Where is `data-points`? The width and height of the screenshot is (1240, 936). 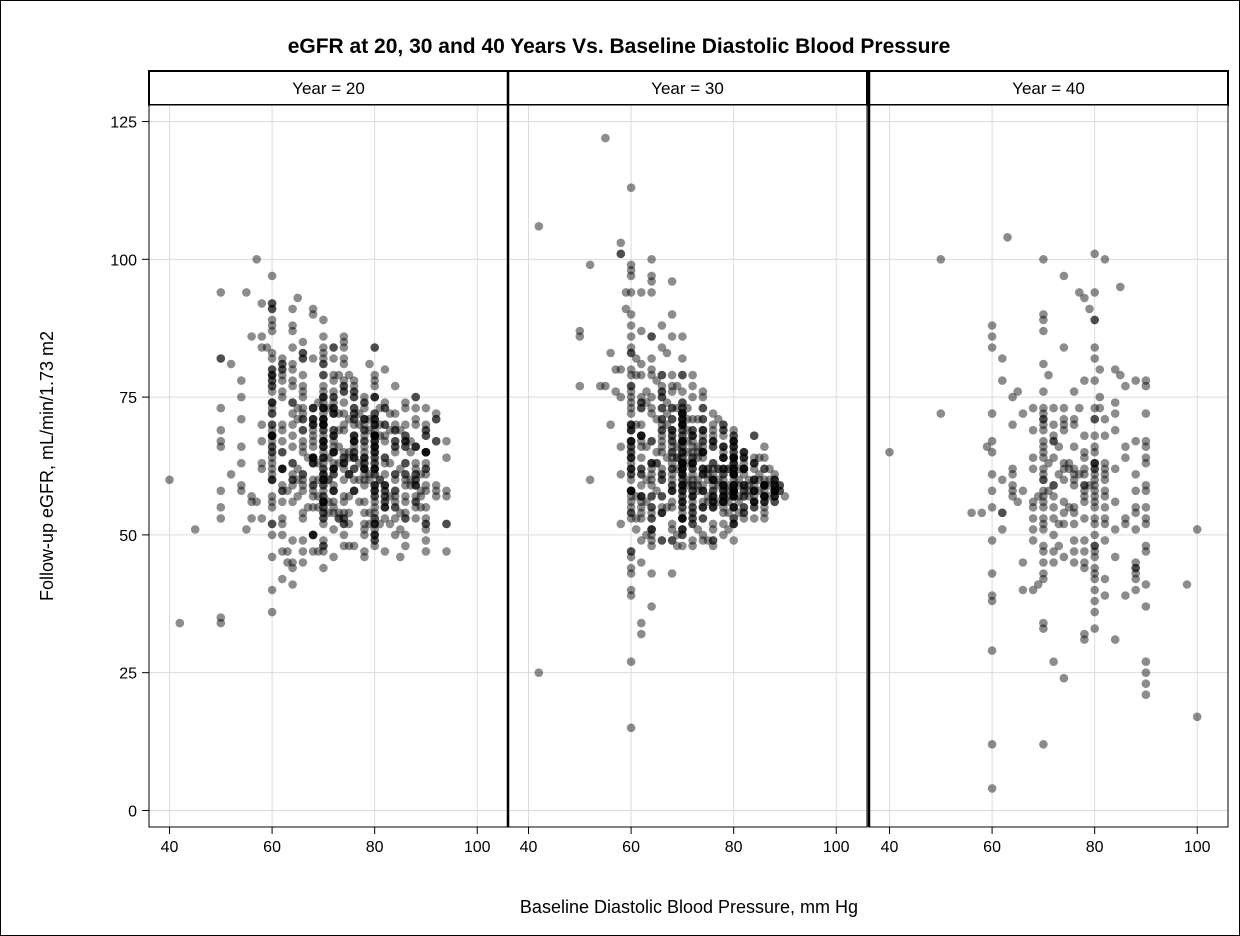
data-points is located at coordinates (662, 433).